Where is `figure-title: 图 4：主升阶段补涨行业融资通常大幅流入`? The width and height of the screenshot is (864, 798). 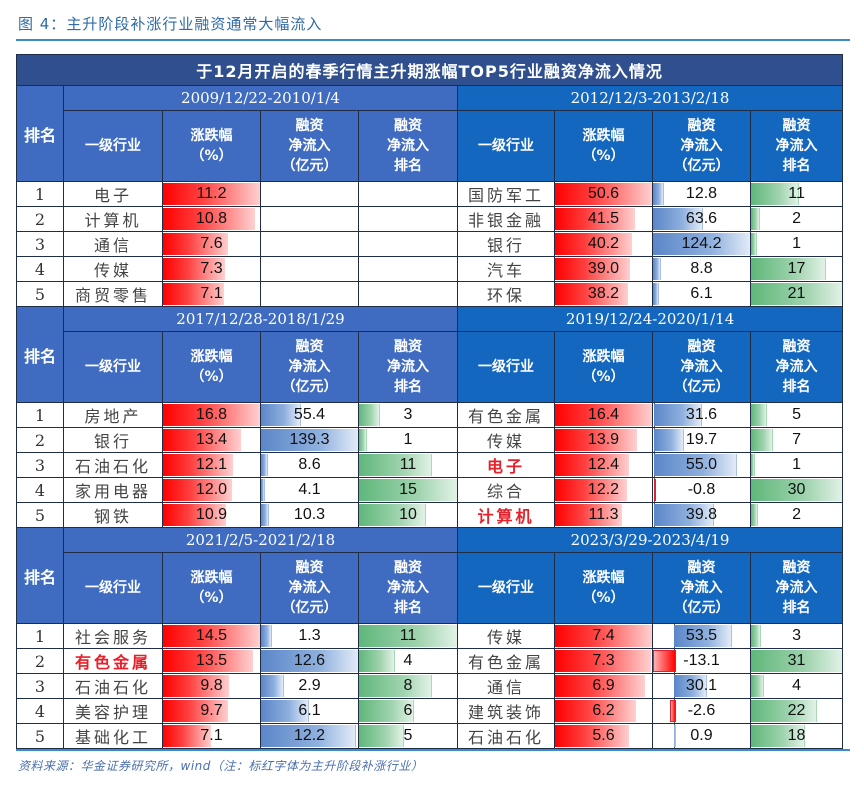 figure-title: 图 4：主升阶段补涨行业融资通常大幅流入 is located at coordinates (170, 23).